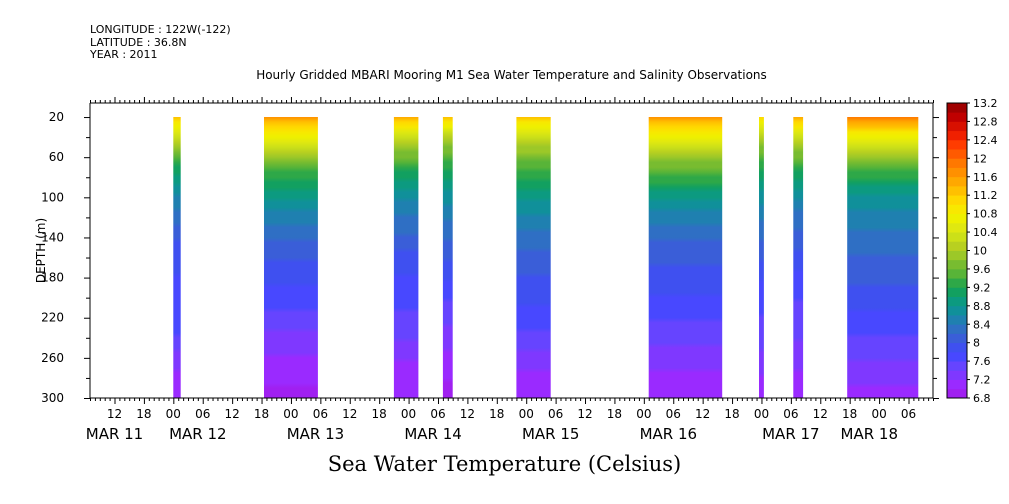  What do you see at coordinates (985, 140) in the screenshot?
I see `colorbar-label: 12.4` at bounding box center [985, 140].